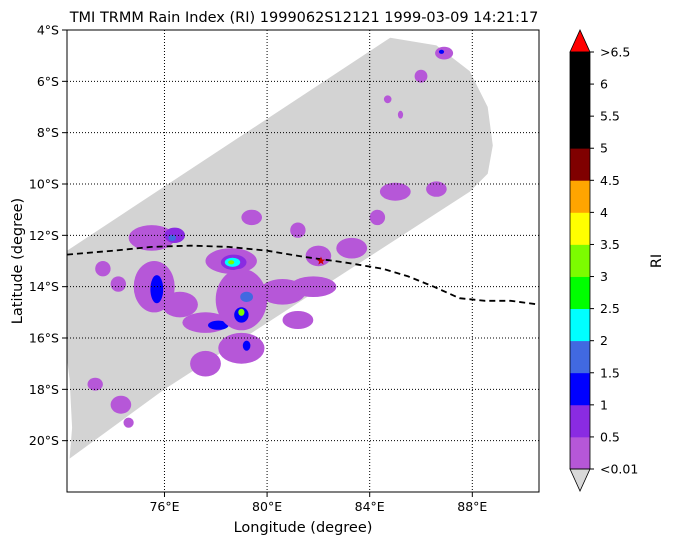 This screenshot has height=545, width=673. What do you see at coordinates (164, 506) in the screenshot?
I see `x-tick-label: 76°E` at bounding box center [164, 506].